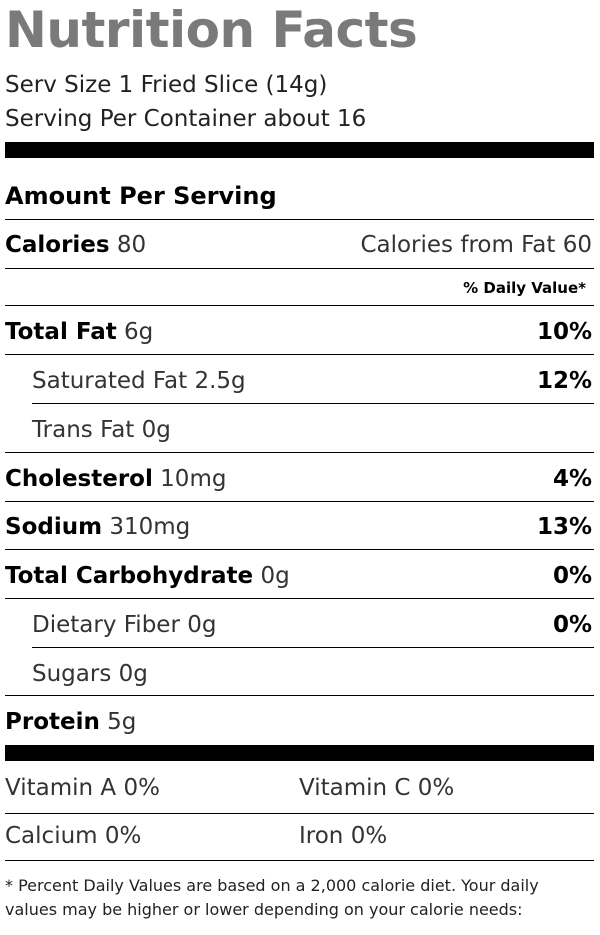  I want to click on serving-size: Serv Size 1 Fried Slice (14g), so click(166, 85).